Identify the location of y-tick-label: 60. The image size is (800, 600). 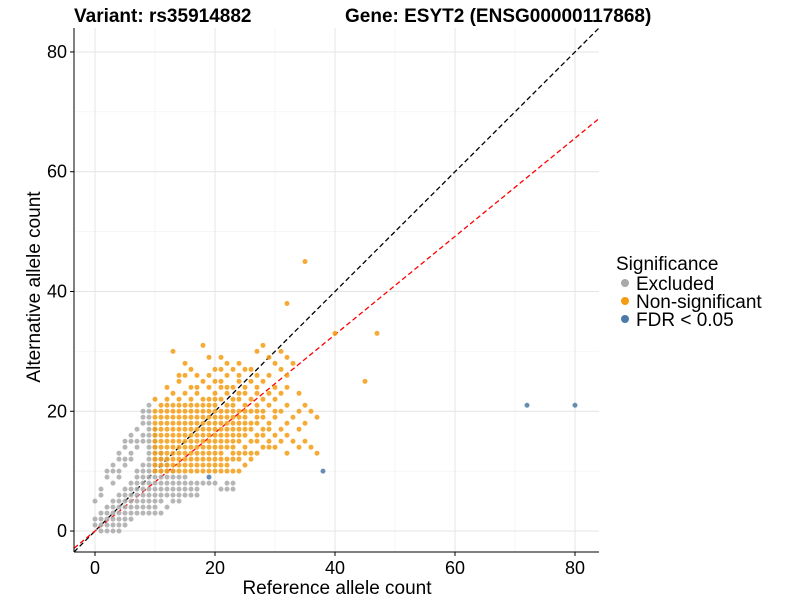
(57, 172).